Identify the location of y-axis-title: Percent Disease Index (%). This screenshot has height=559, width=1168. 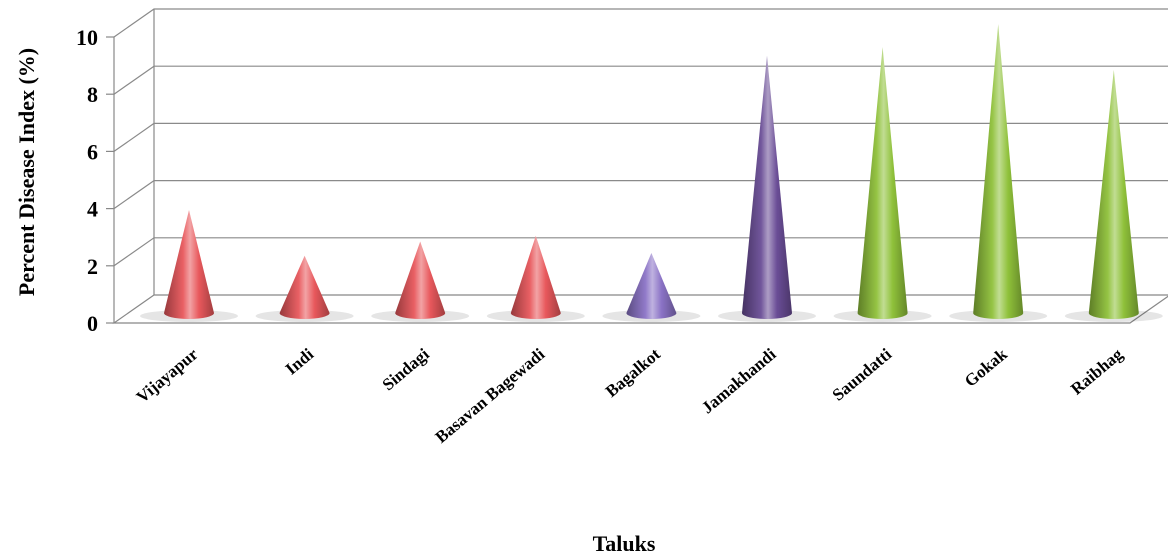
(26, 172).